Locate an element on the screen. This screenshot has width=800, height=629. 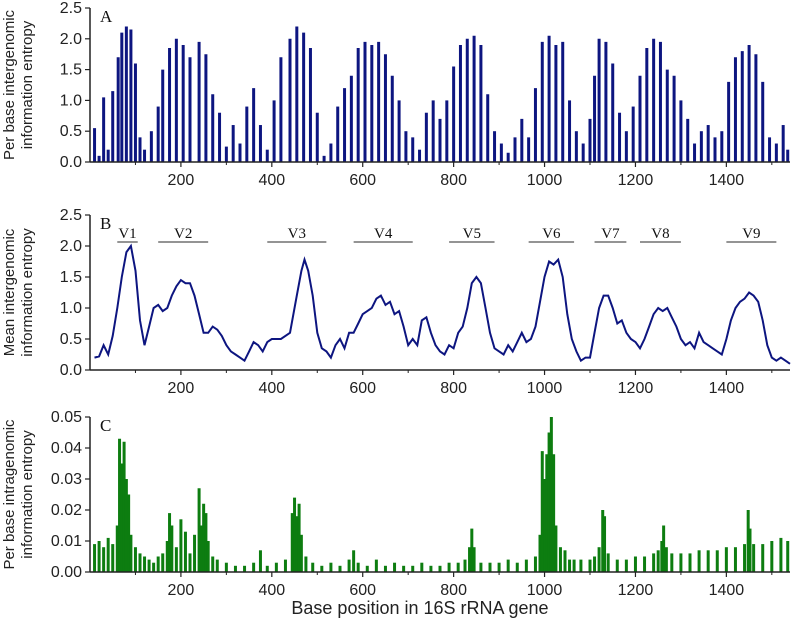
y-axis-title: Per base intragenomic is located at coordinates (9, 494).